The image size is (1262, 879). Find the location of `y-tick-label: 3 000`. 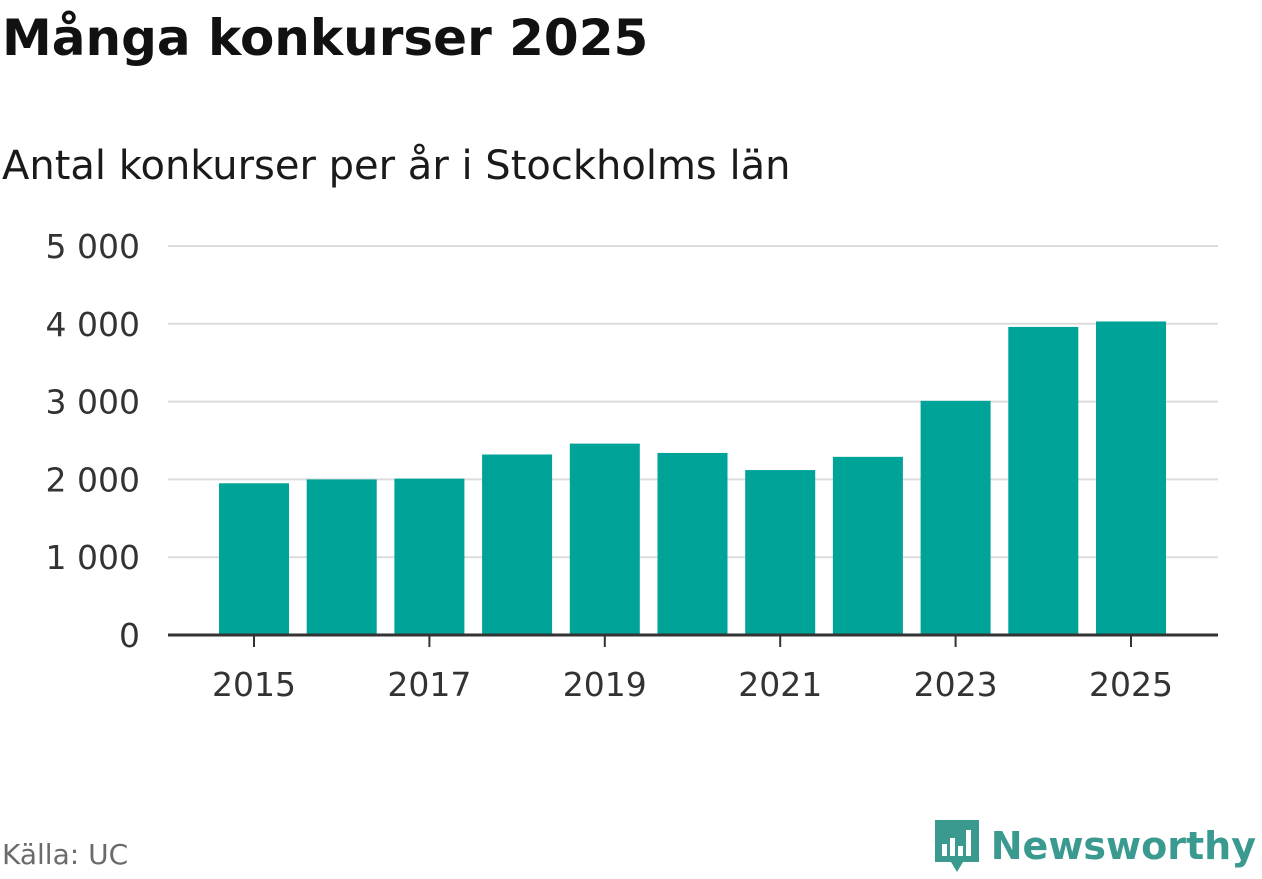

y-tick-label: 3 000 is located at coordinates (93, 402).